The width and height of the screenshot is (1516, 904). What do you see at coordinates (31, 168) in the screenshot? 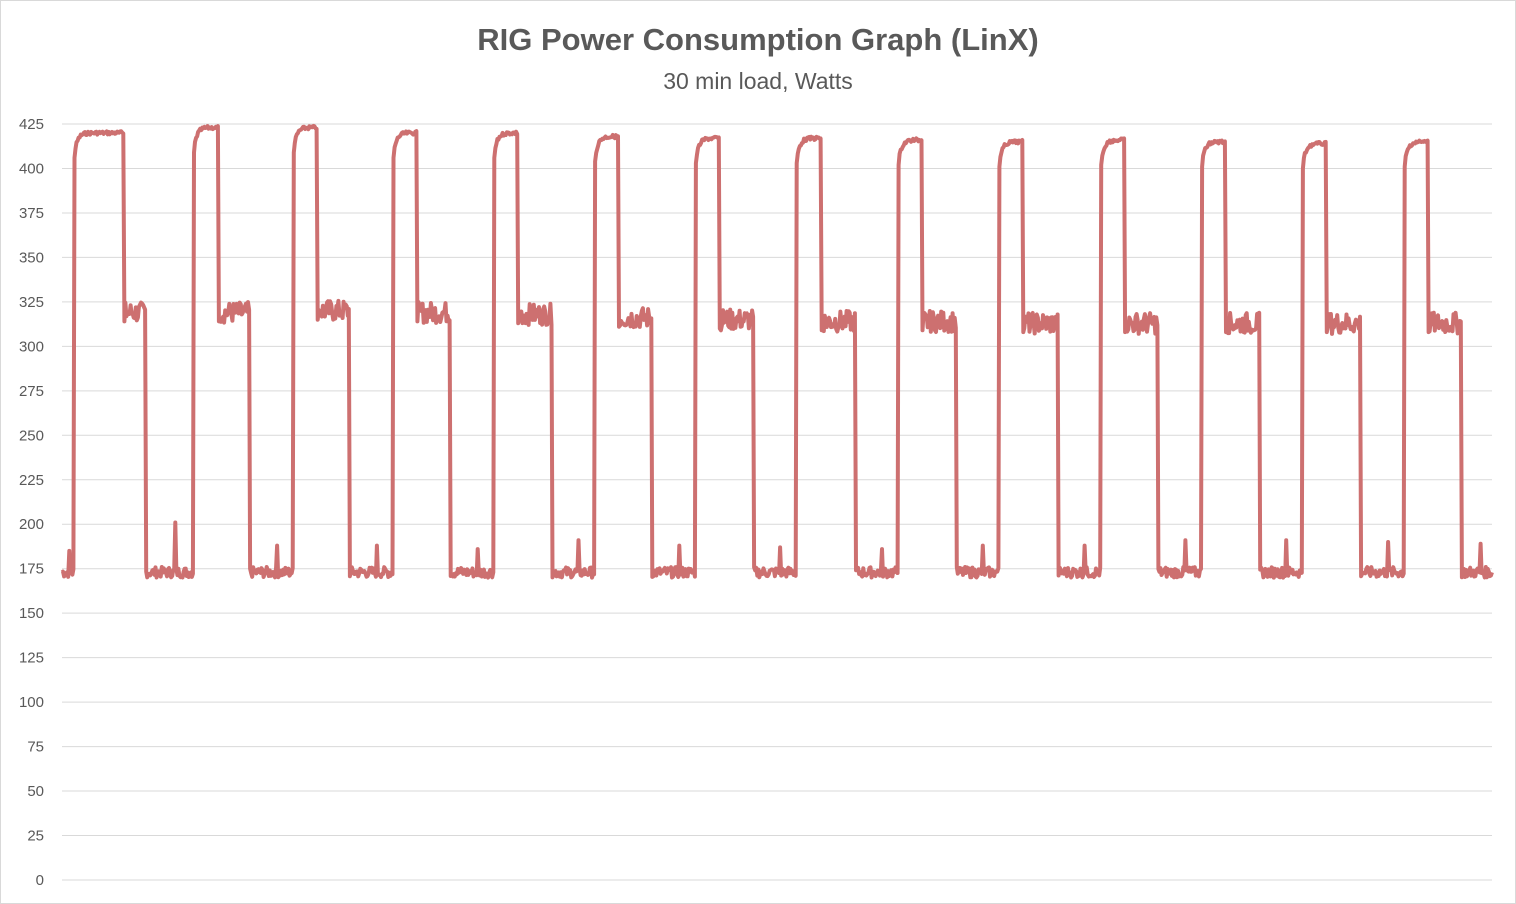
I see `y-tick-label: 400` at bounding box center [31, 168].